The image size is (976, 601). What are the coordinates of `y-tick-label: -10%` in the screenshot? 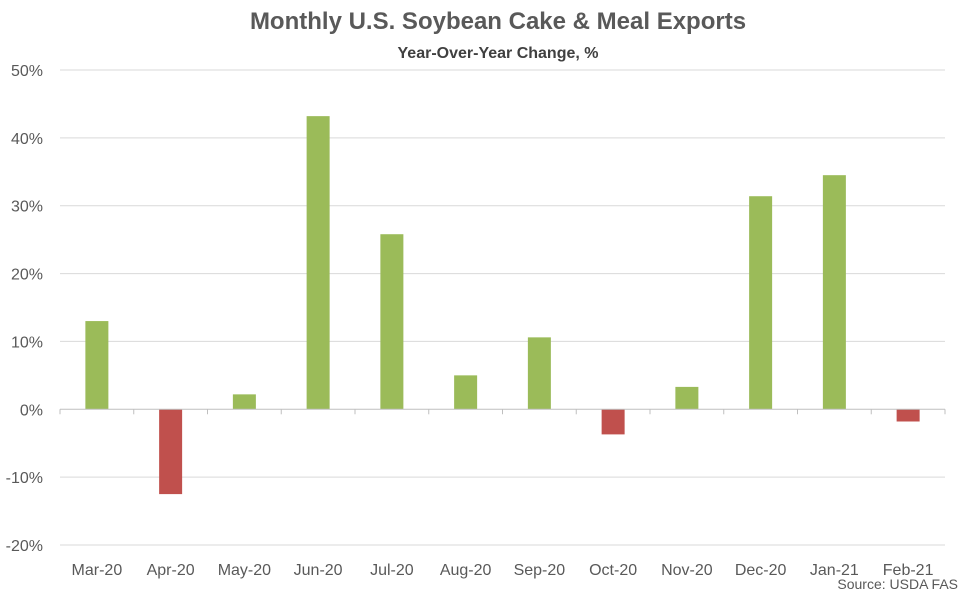 It's located at (24, 478).